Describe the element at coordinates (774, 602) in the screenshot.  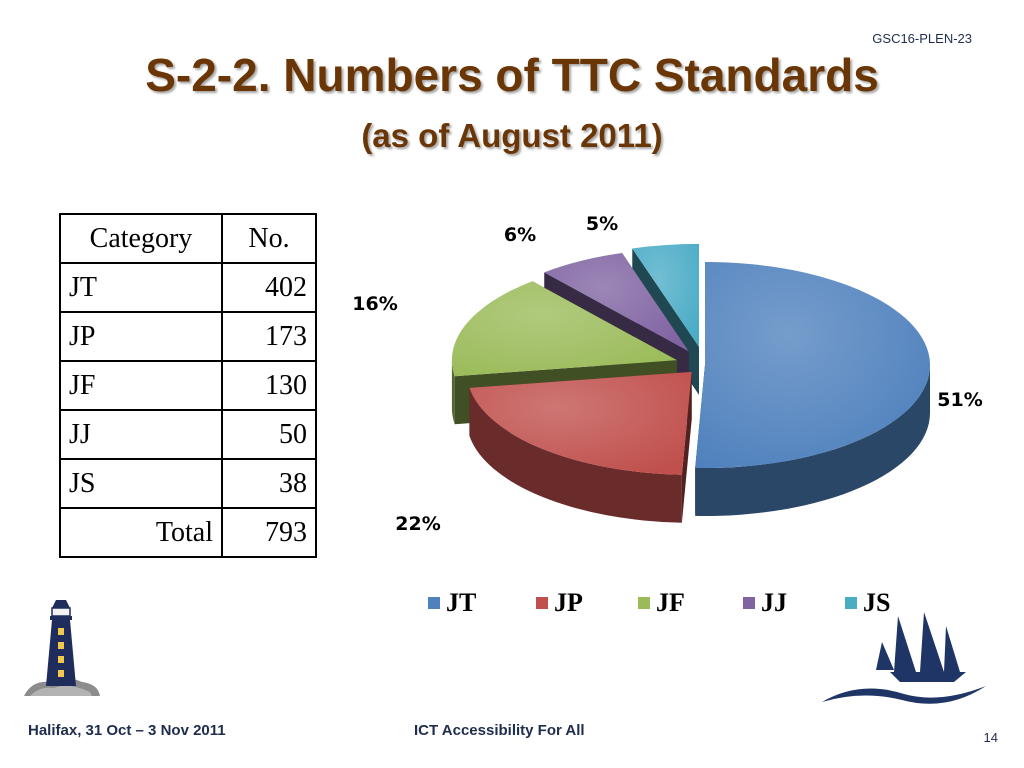
I see `legend-label-jj: JJ` at that location.